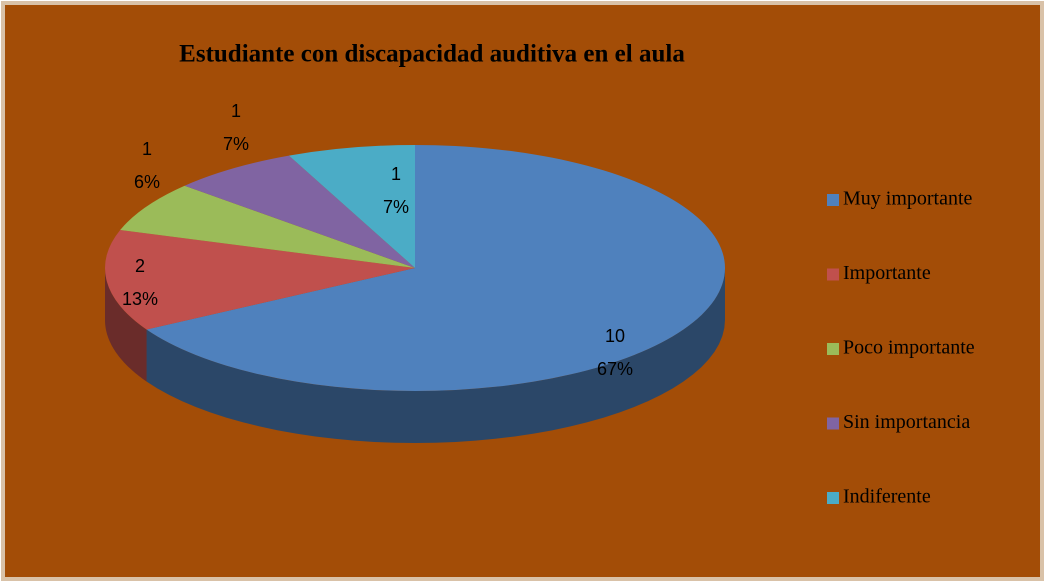 The width and height of the screenshot is (1045, 582). What do you see at coordinates (908, 199) in the screenshot?
I see `legend-label: Muy importante` at bounding box center [908, 199].